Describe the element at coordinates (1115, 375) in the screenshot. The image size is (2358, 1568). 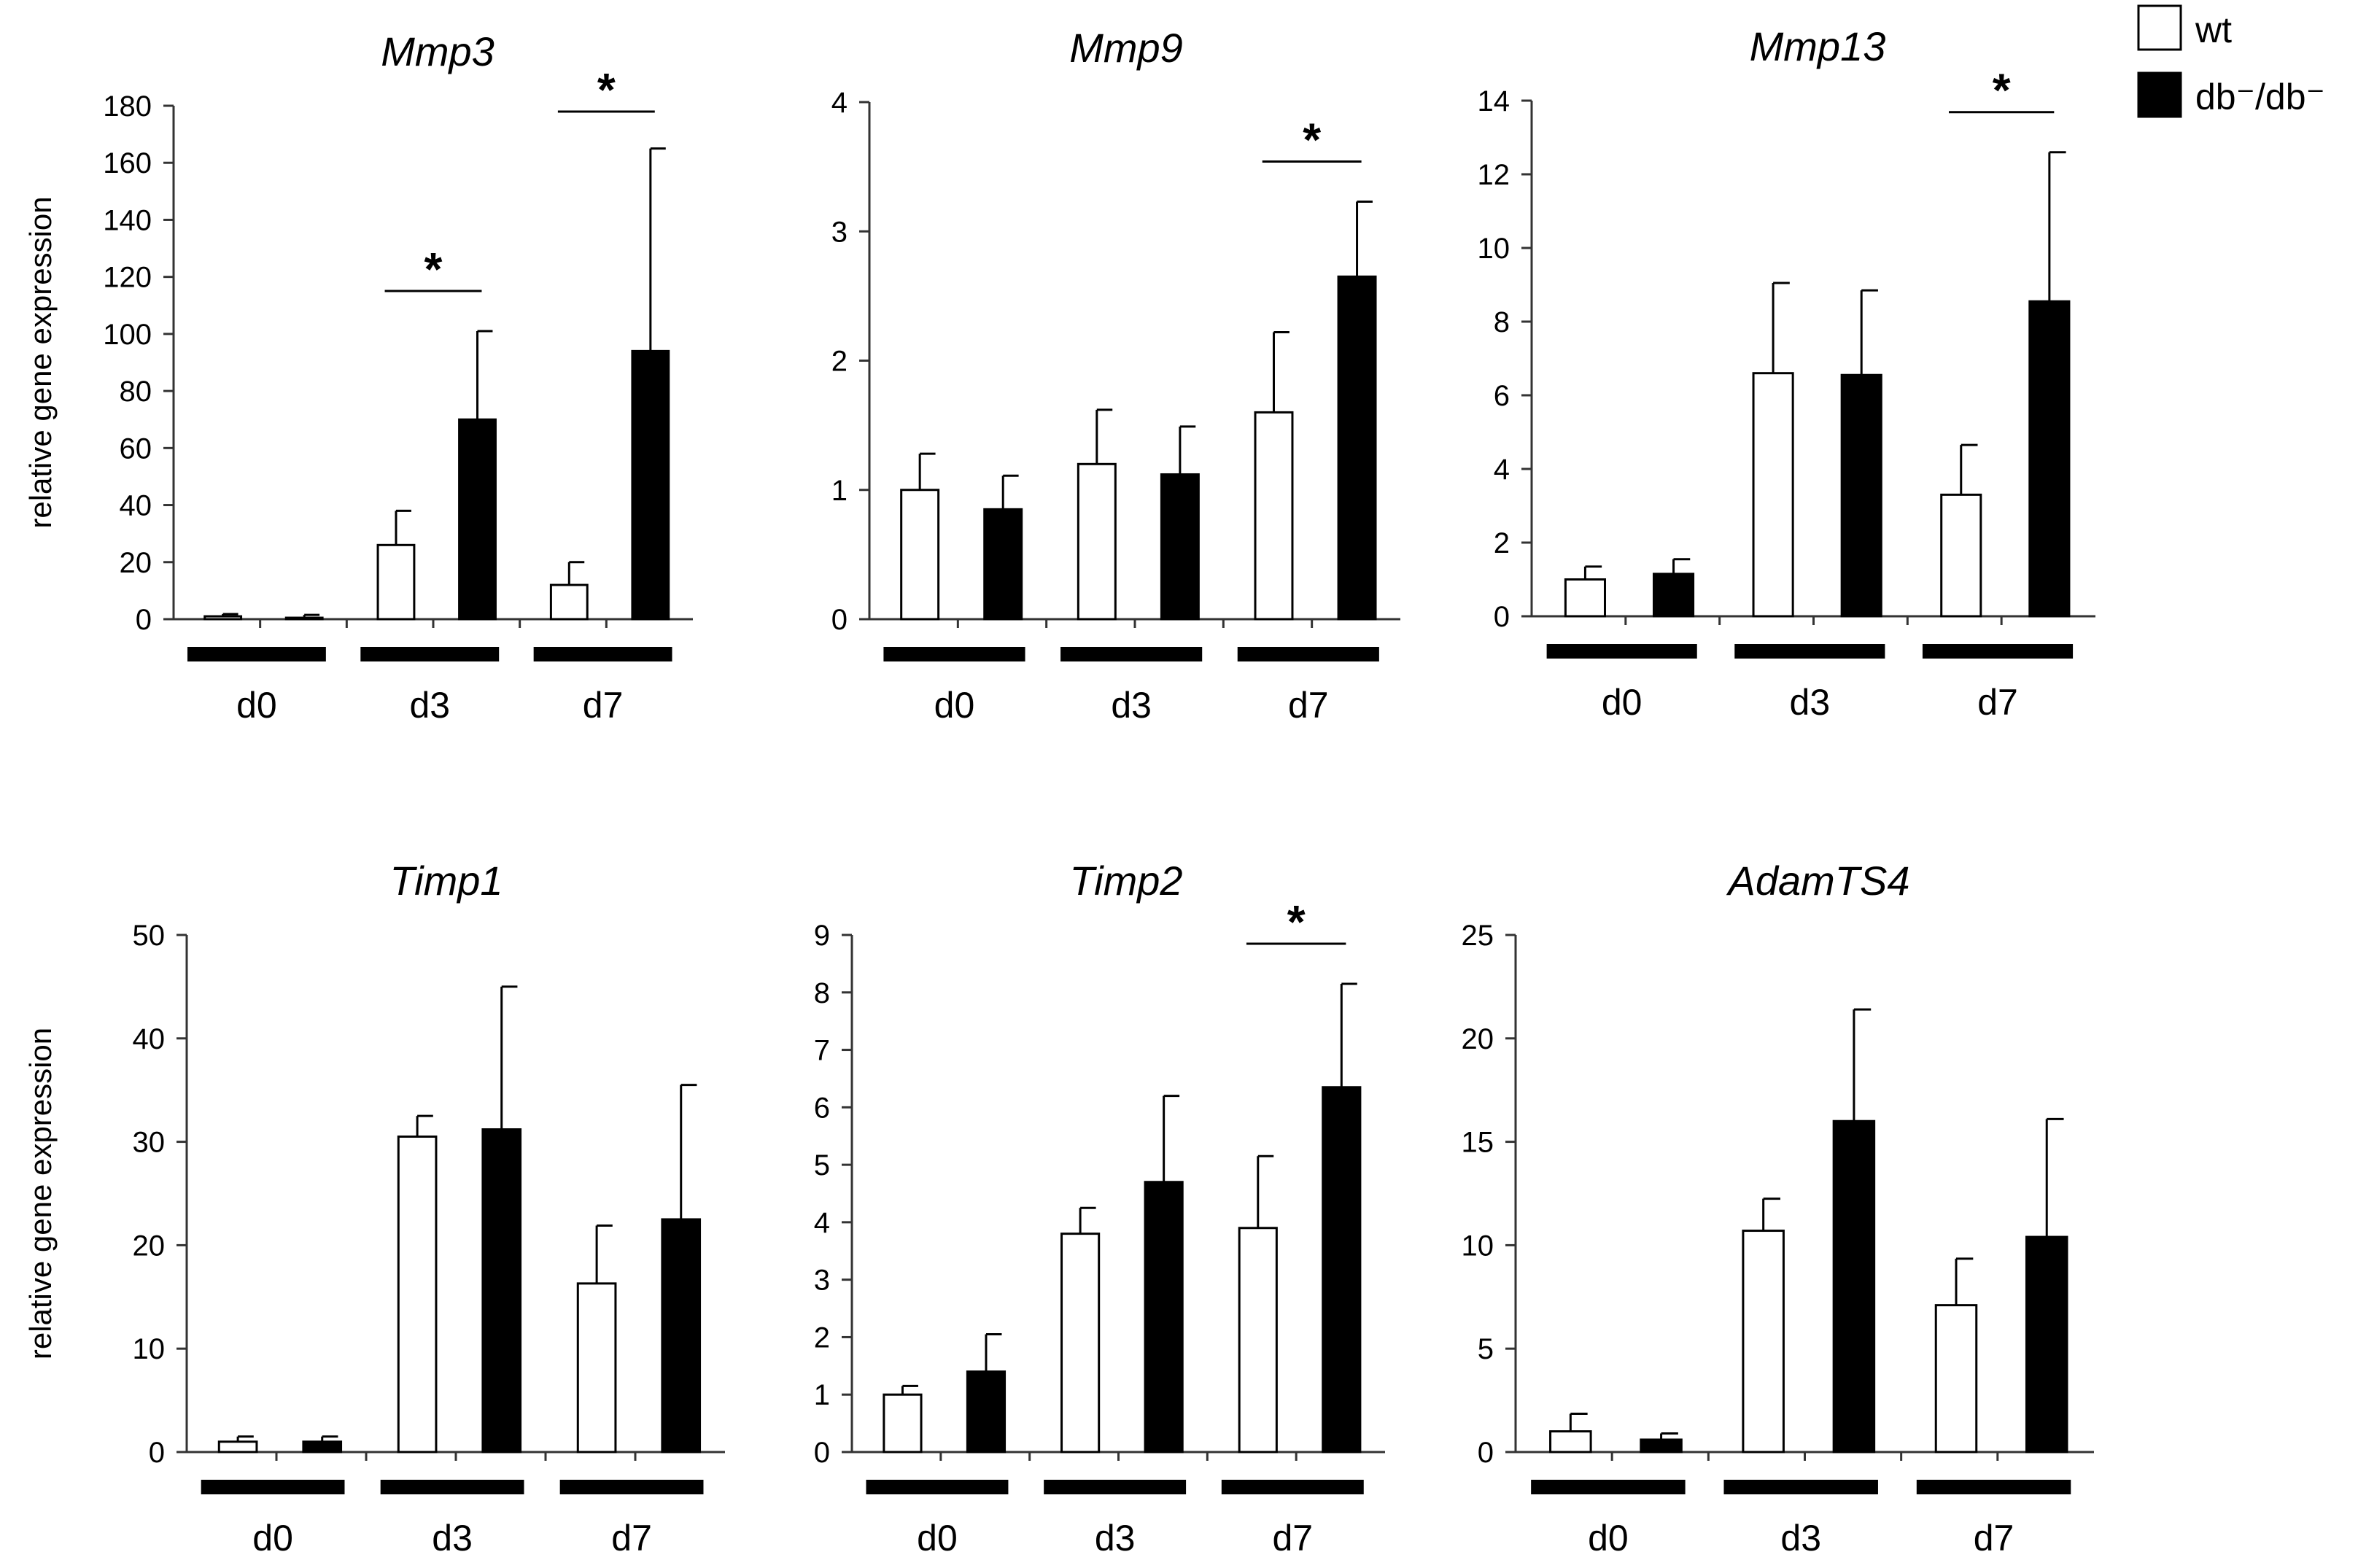
I see `chart-panel-mmp9: Mmp9 0 1 2 3 4 d0 d3 d7 *` at that location.